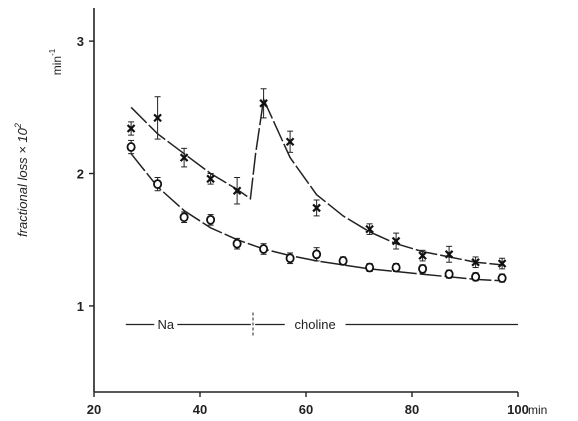 The height and width of the screenshot is (421, 578). I want to click on y-axis-unit: min-1, so click(56, 61).